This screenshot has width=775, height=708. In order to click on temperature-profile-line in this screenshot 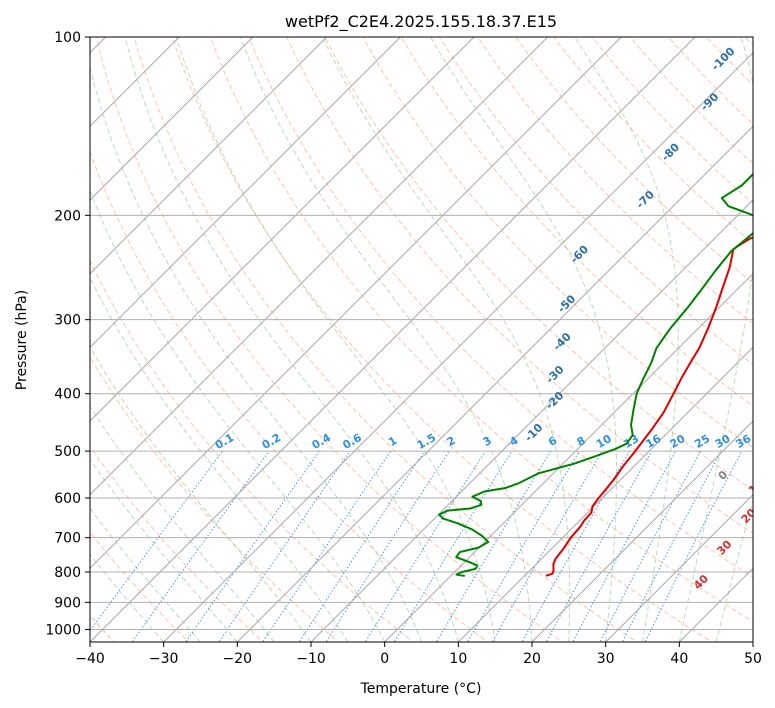, I will do `click(649, 406)`.